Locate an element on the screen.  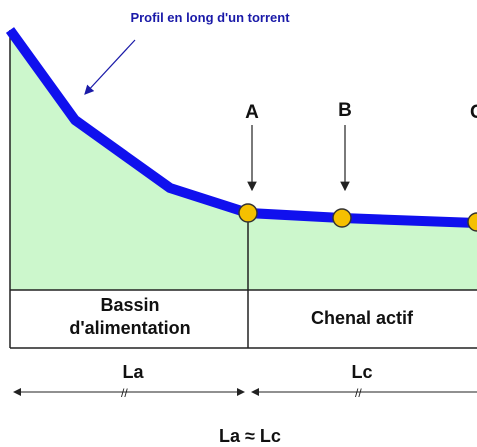
length-label: Lc is located at coordinates (361, 372).